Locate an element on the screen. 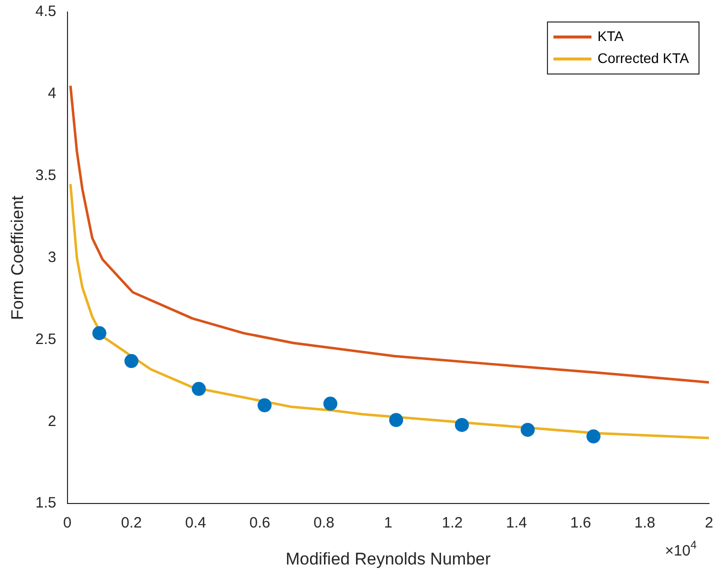 This screenshot has height=580, width=719. y-tick-label: 3 is located at coordinates (52, 257).